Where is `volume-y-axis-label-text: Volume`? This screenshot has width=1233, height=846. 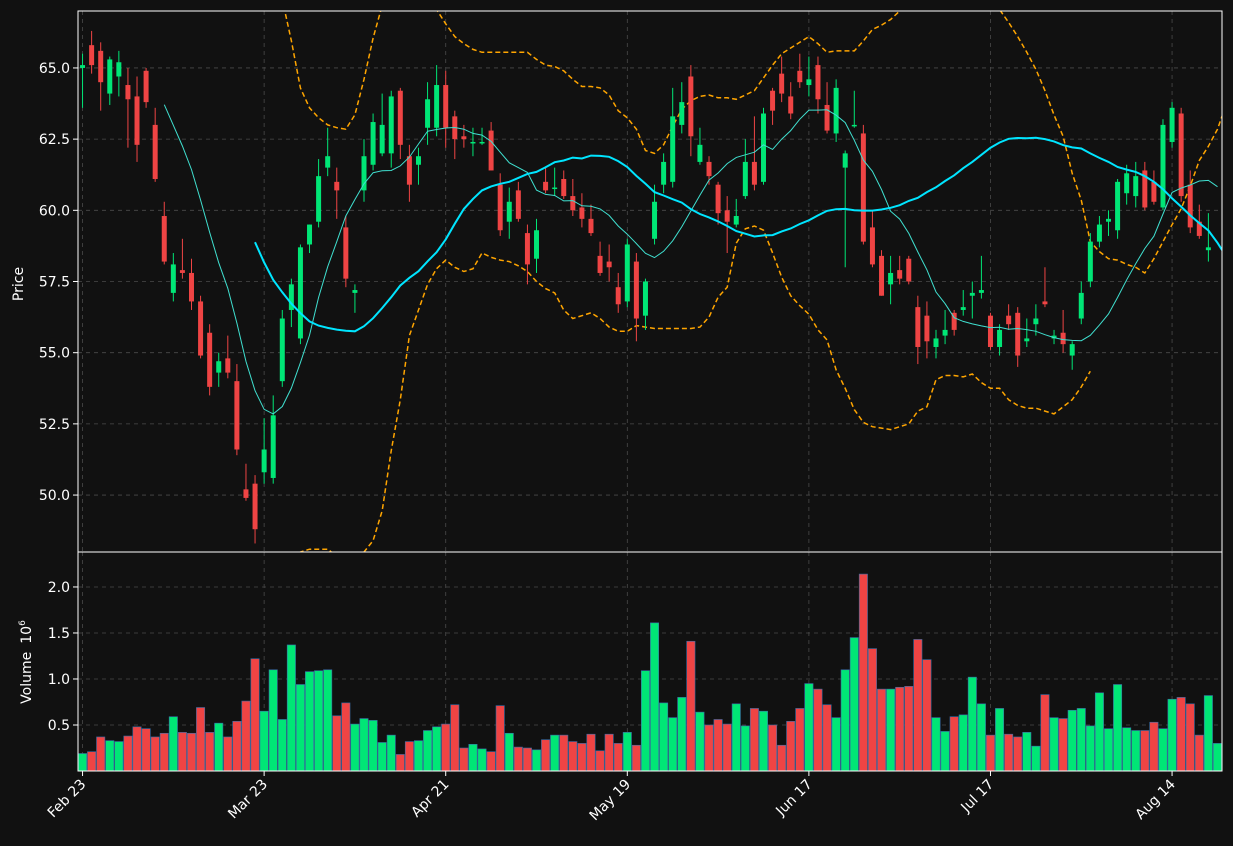
volume-y-axis-label-text: Volume is located at coordinates (27, 678).